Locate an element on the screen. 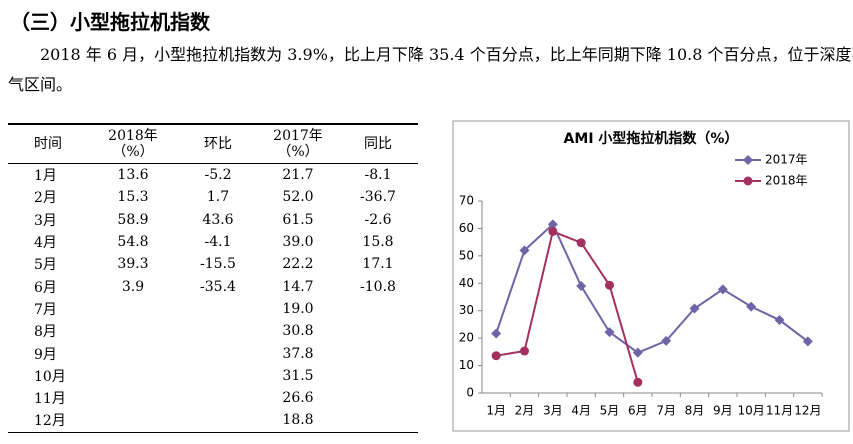  legend-label: 2017年 is located at coordinates (786, 160).